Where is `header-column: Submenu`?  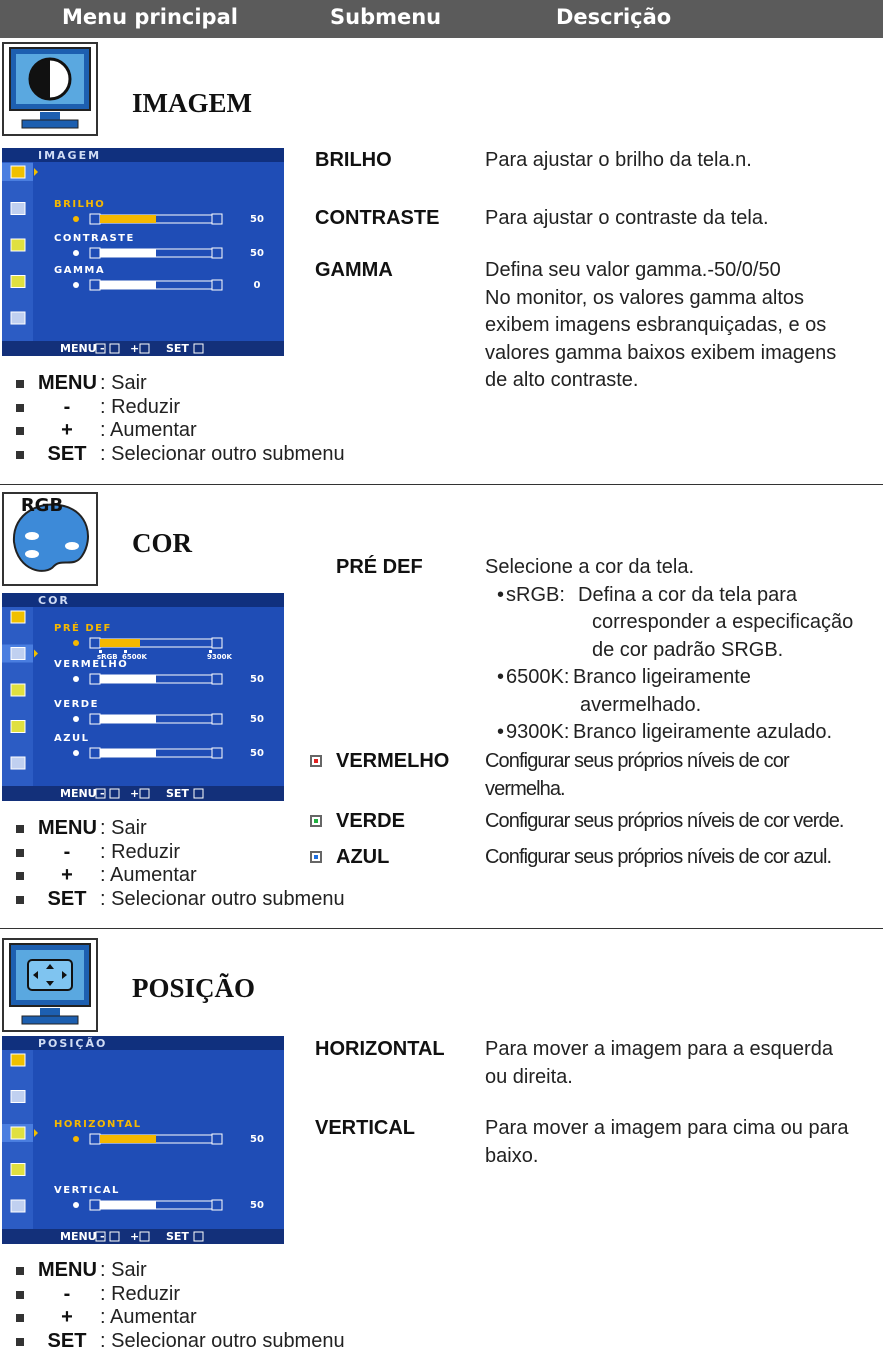 header-column: Submenu is located at coordinates (386, 17).